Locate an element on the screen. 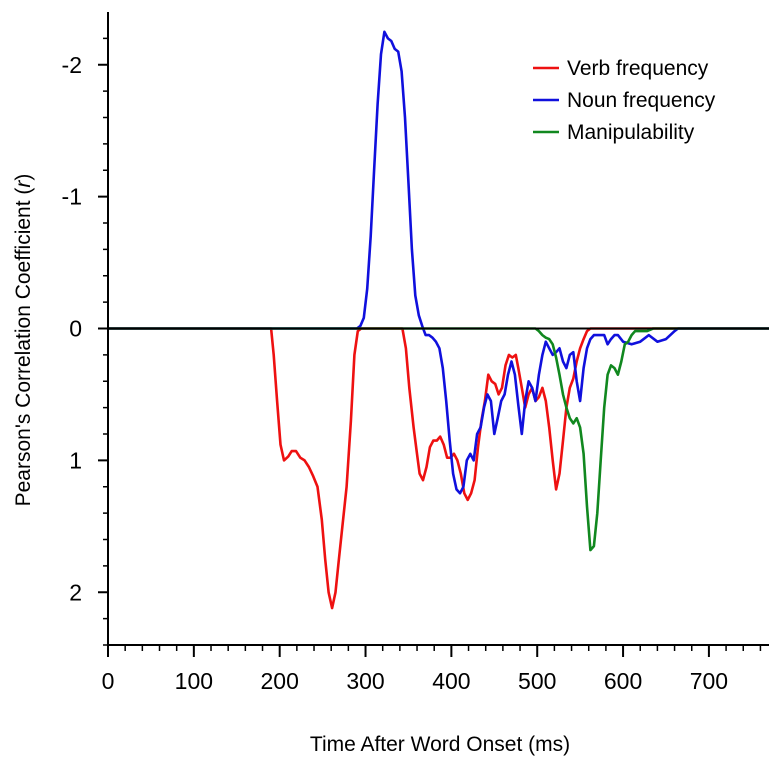  y-axis-title: Pearson's Correlation Coefficient (r) is located at coordinates (23, 340).